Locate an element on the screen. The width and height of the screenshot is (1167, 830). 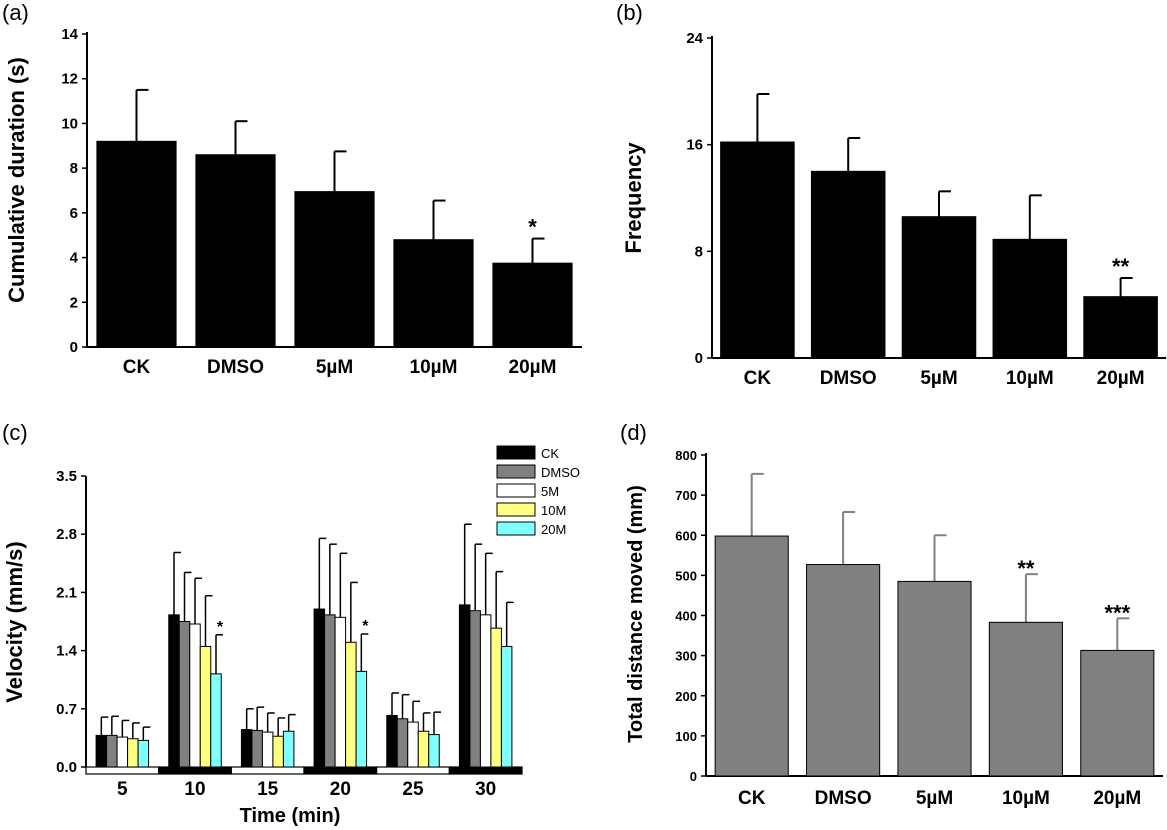
chart-b-ytick-label: 8 is located at coordinates (699, 251).